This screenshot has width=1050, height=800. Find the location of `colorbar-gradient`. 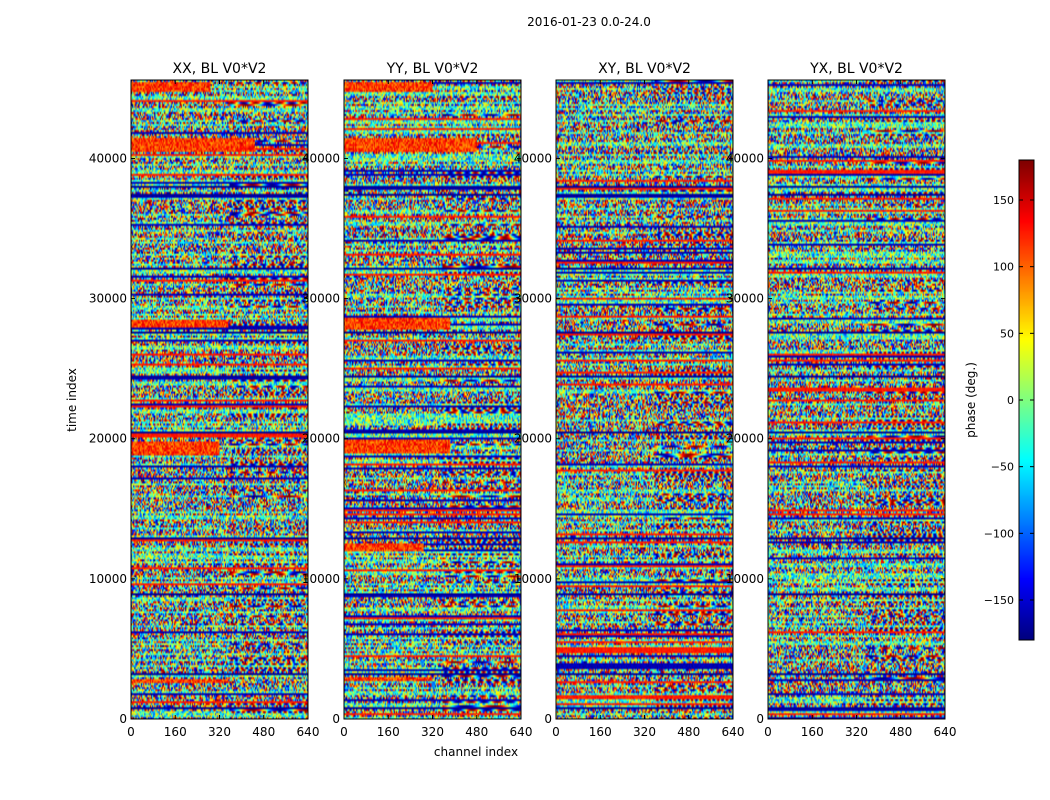

colorbar-gradient is located at coordinates (1026, 400).